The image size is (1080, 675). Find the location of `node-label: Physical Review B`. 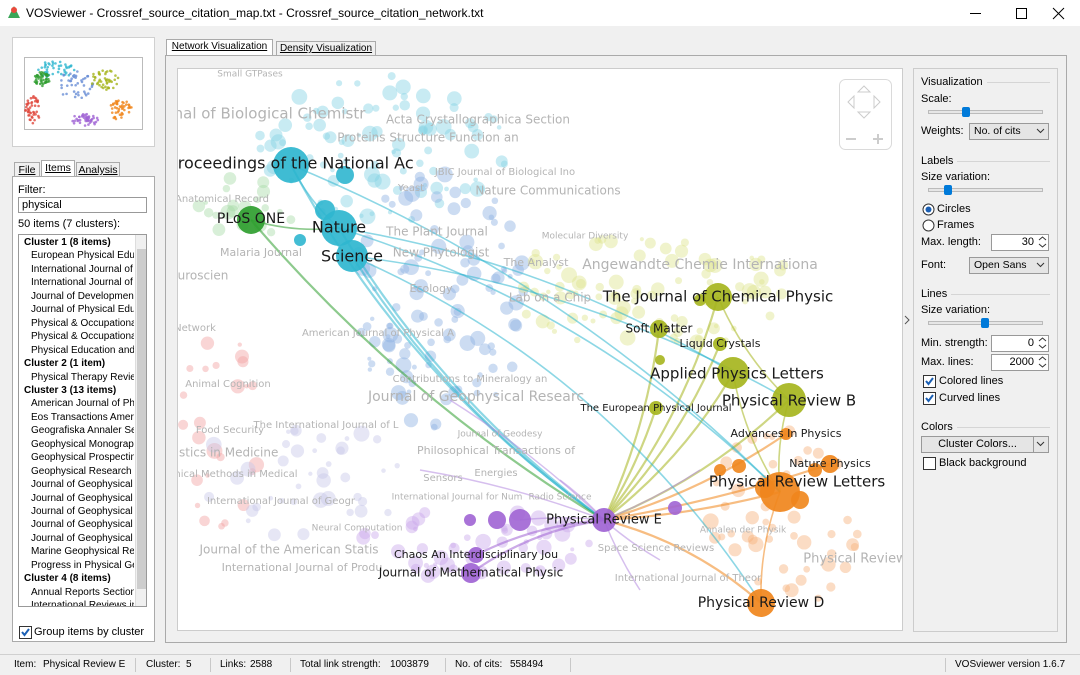

node-label: Physical Review B is located at coordinates (789, 401).